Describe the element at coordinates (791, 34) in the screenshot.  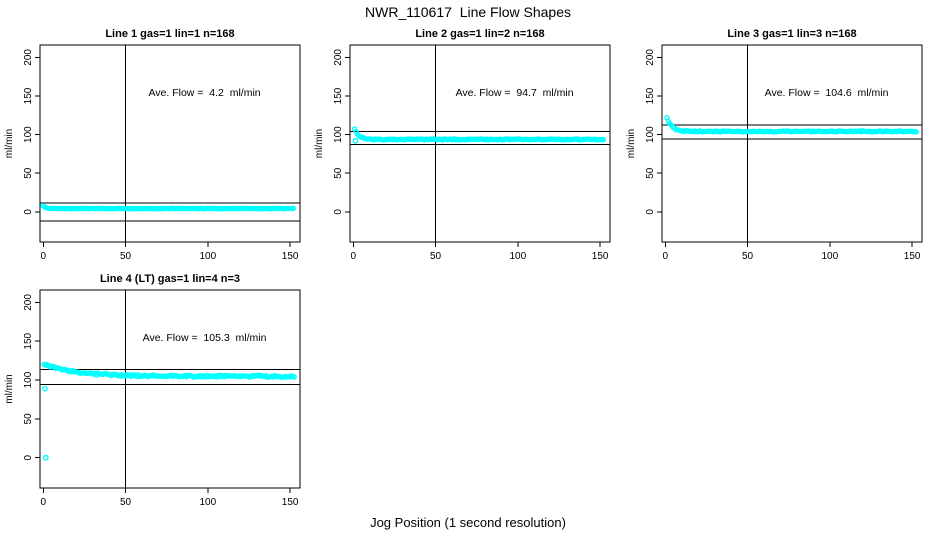
I see `panel-title: Line 3 gas=1 lin=3 n=168` at that location.